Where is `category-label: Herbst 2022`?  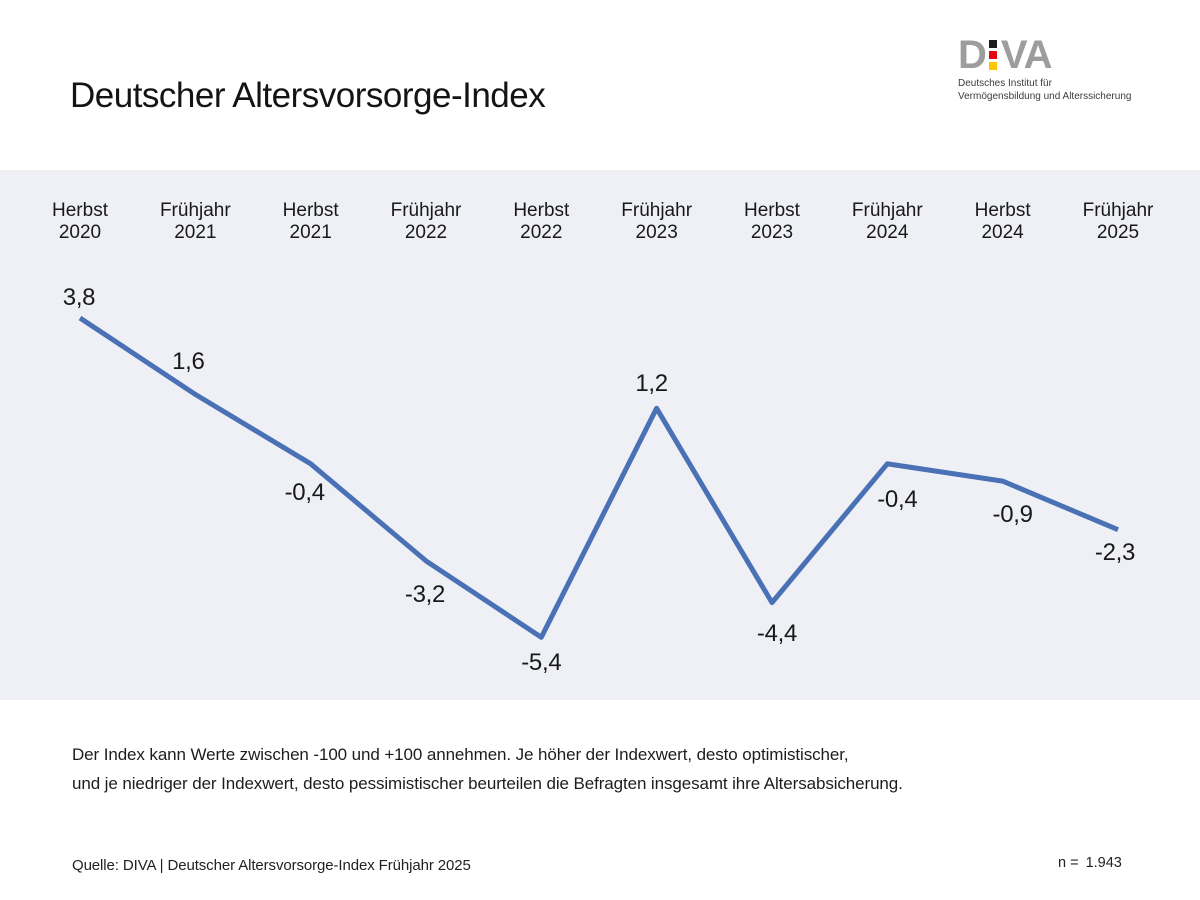 category-label: Herbst 2022 is located at coordinates (541, 221).